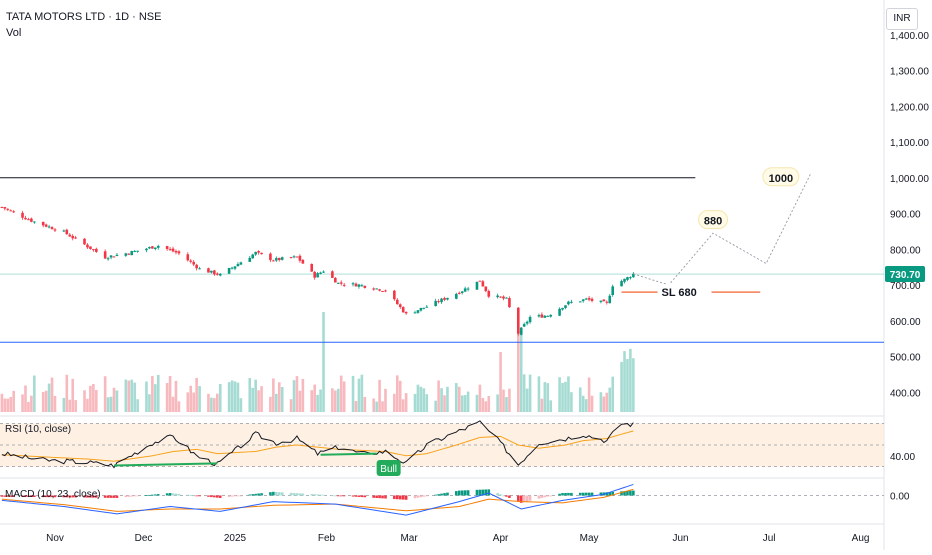  Describe the element at coordinates (684, 292) in the screenshot. I see `stop-loss-label-box` at that location.